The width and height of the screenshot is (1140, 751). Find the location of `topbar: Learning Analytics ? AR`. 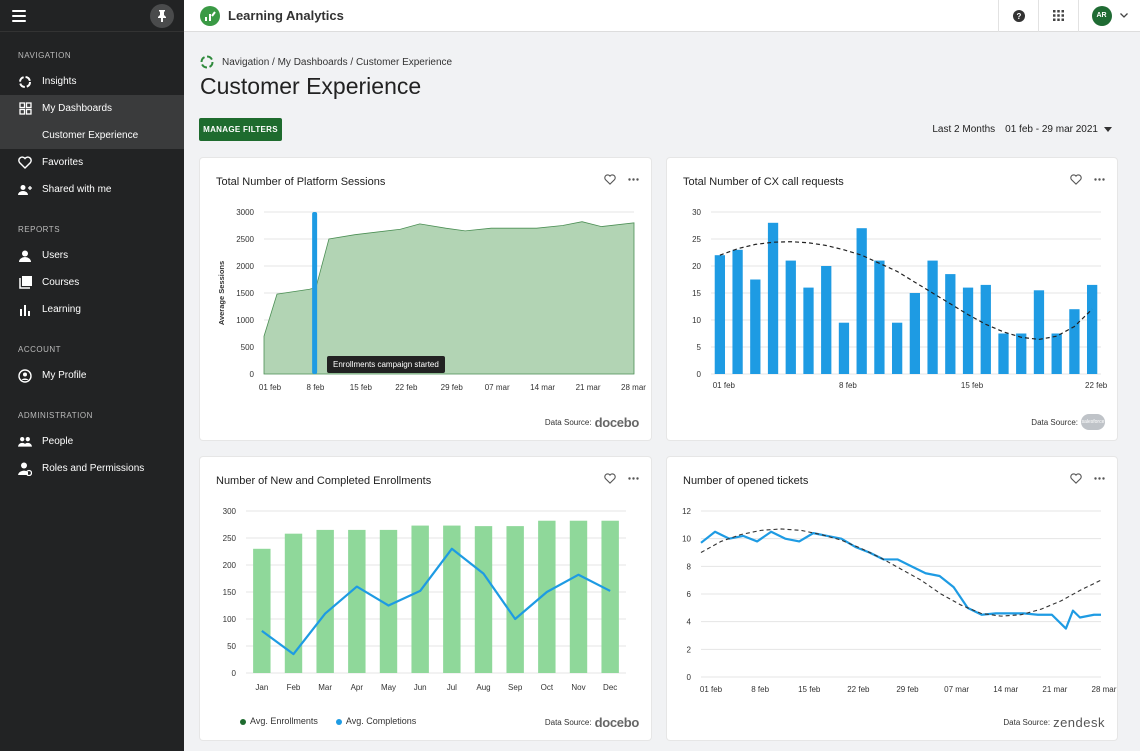

topbar: Learning Analytics ? AR is located at coordinates (662, 16).